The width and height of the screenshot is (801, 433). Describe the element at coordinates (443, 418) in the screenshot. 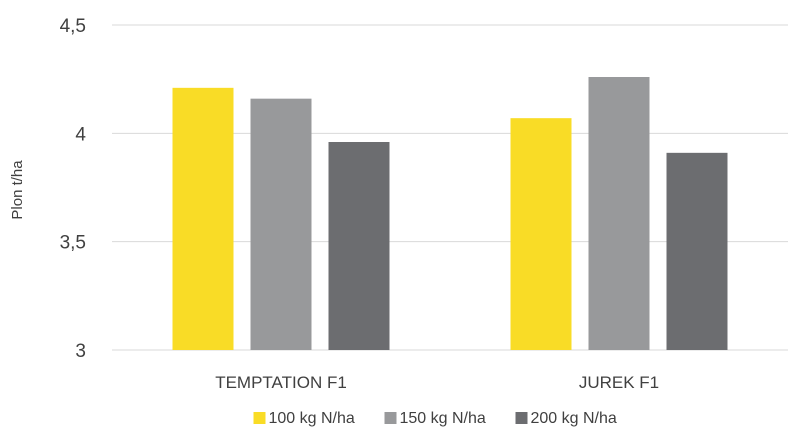

I see `legend-label: 150 kg N/ha` at that location.